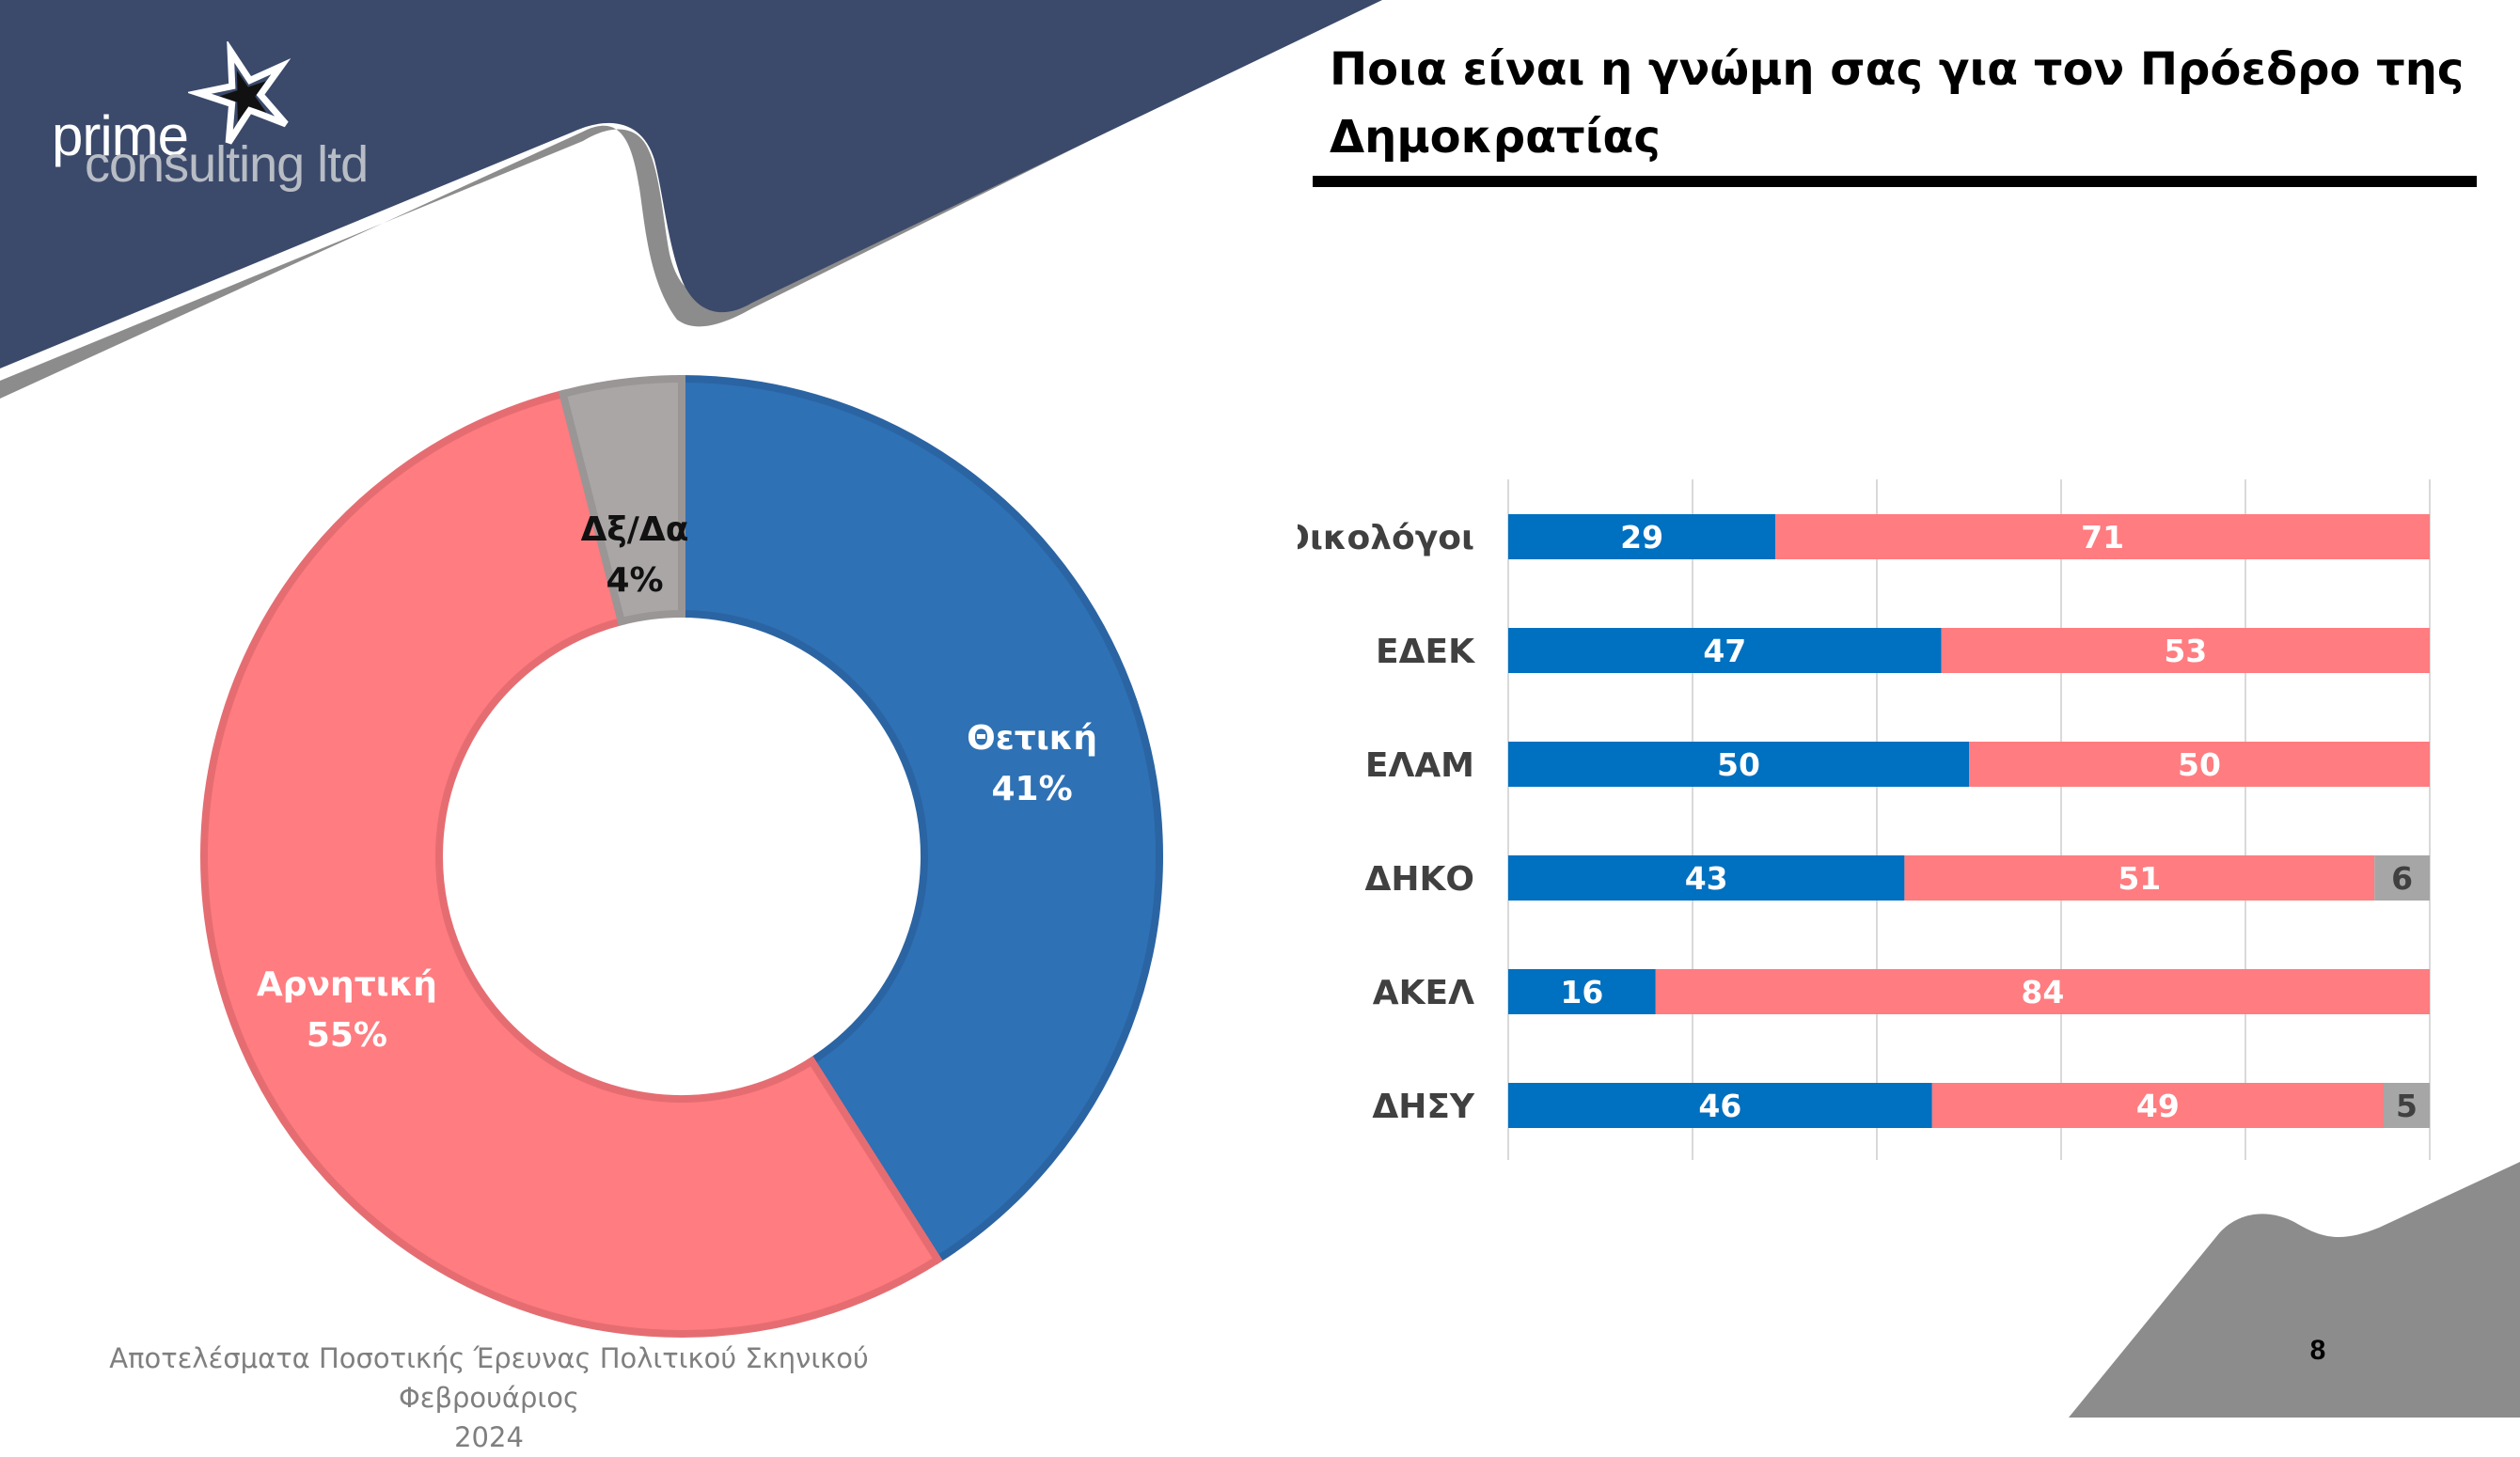 This screenshot has width=2520, height=1457. What do you see at coordinates (691, 184) in the screenshot?
I see `header-navy-shape` at bounding box center [691, 184].